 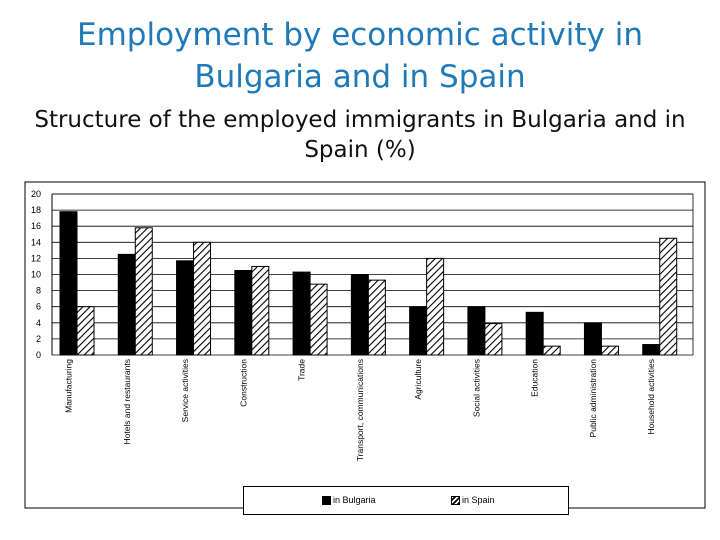 What do you see at coordinates (36, 210) in the screenshot?
I see `y-tick-label: 18` at bounding box center [36, 210].